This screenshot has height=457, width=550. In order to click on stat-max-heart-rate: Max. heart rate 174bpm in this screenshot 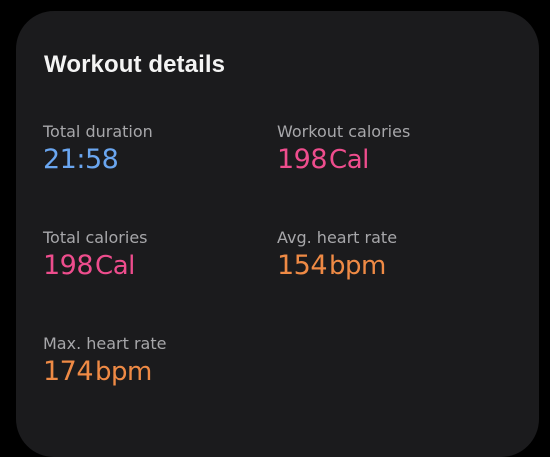, I will do `click(104, 360)`.